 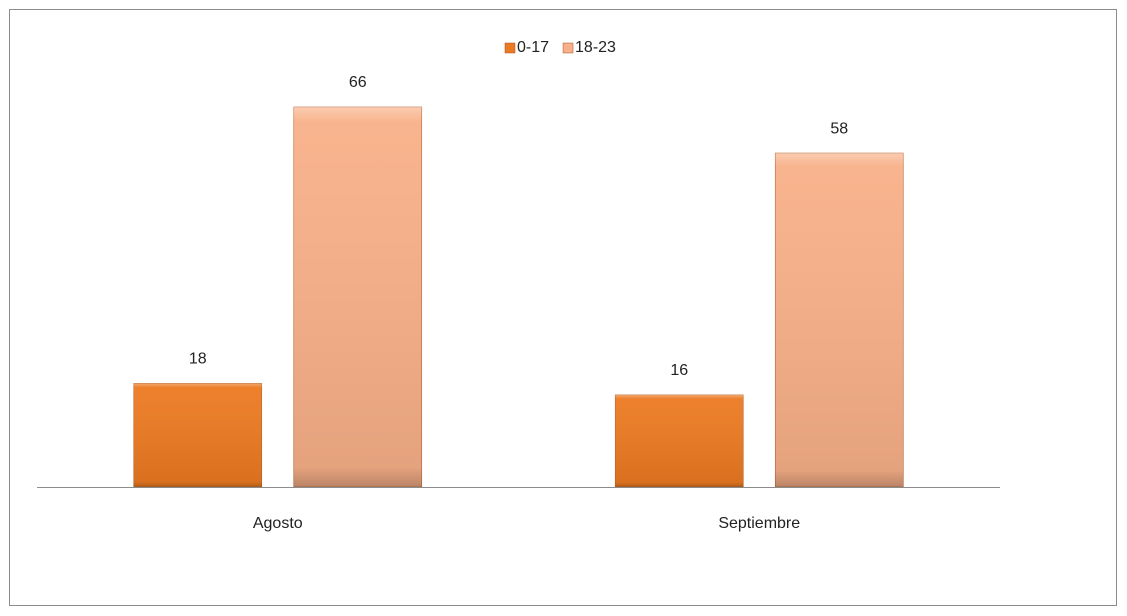 I want to click on x-tick-label: Agosto, so click(x=278, y=523).